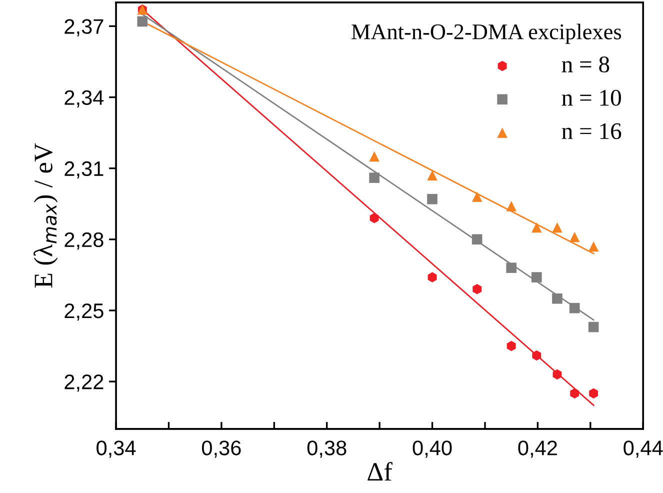 Image resolution: width=663 pixels, height=493 pixels. What do you see at coordinates (84, 383) in the screenshot?
I see `y-tick-label: 2,22` at bounding box center [84, 383].